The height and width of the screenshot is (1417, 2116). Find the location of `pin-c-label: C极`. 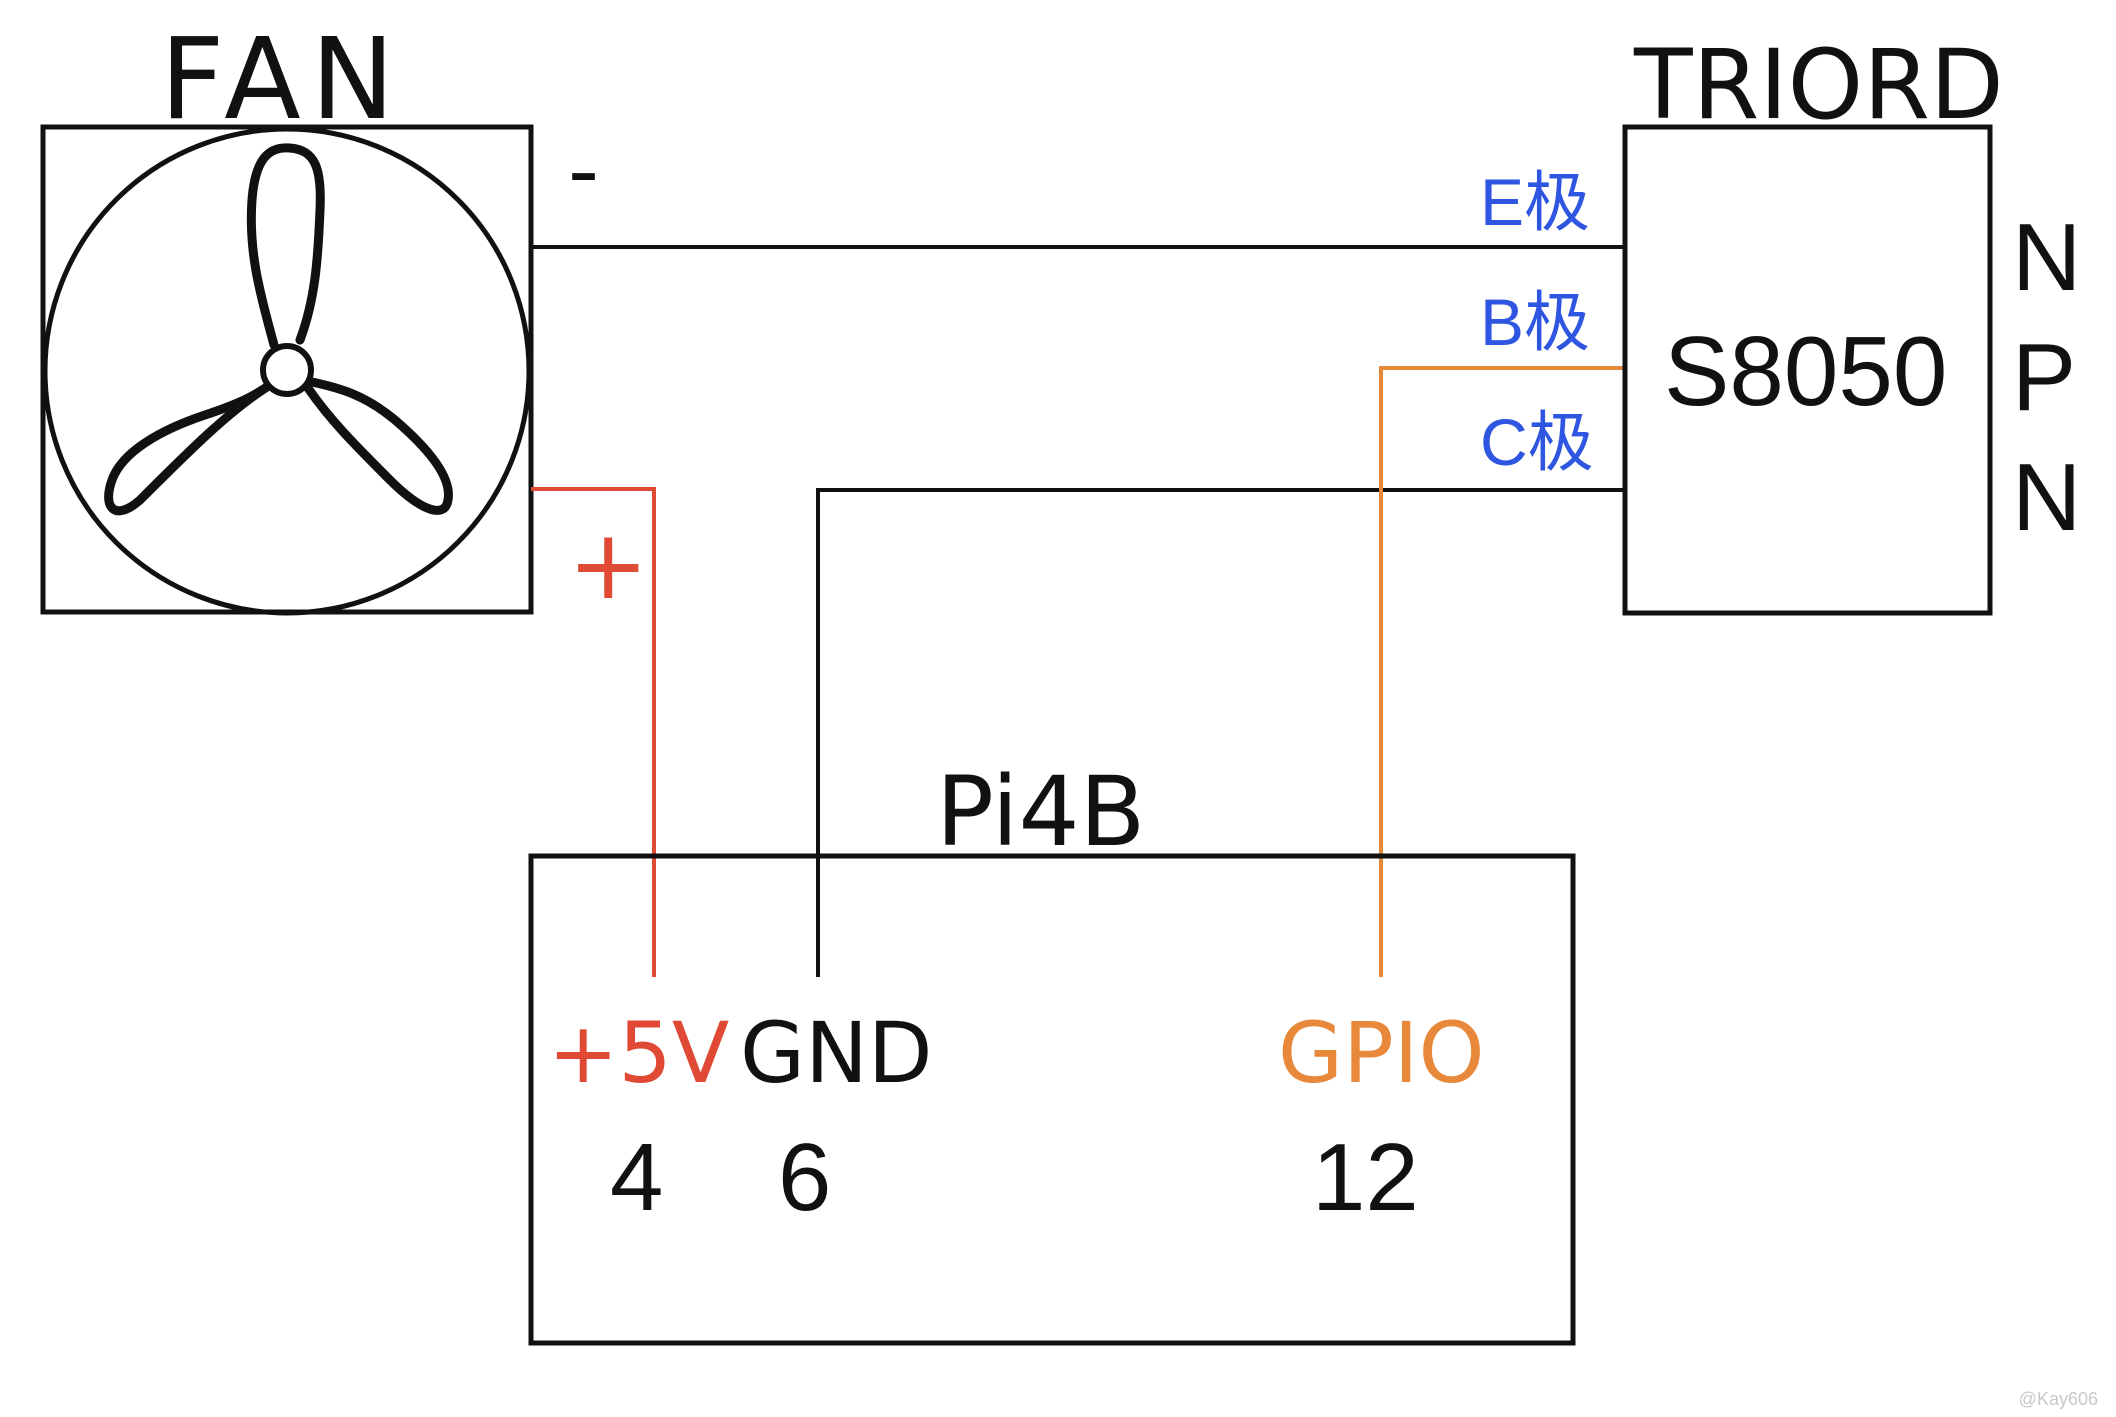

pin-c-label: C极 is located at coordinates (1537, 442).